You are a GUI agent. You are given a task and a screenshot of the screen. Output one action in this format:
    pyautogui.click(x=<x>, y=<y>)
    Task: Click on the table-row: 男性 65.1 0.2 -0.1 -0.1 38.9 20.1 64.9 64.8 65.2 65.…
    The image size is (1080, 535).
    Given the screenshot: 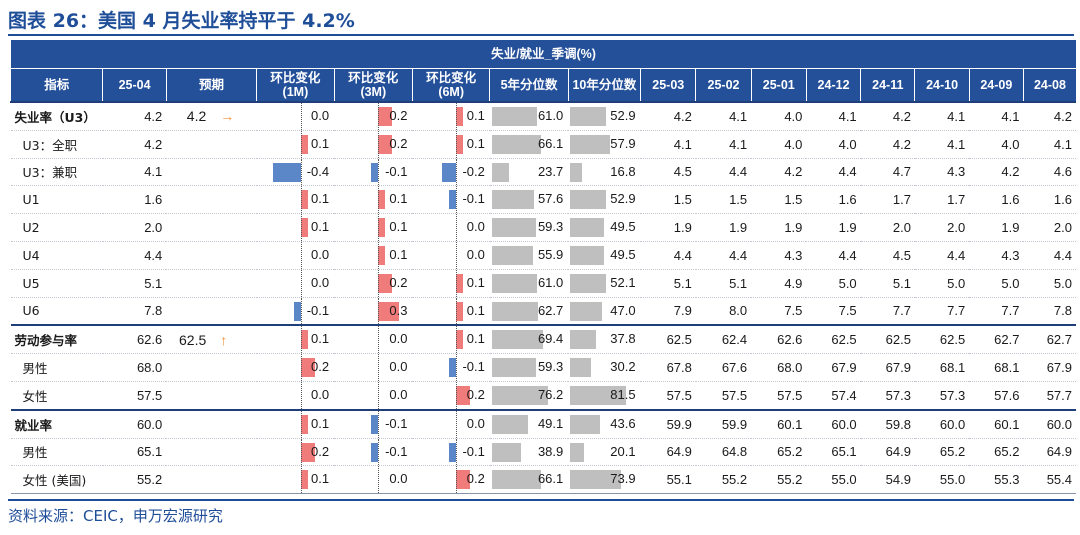 What is the action you would take?
    pyautogui.click(x=543, y=452)
    